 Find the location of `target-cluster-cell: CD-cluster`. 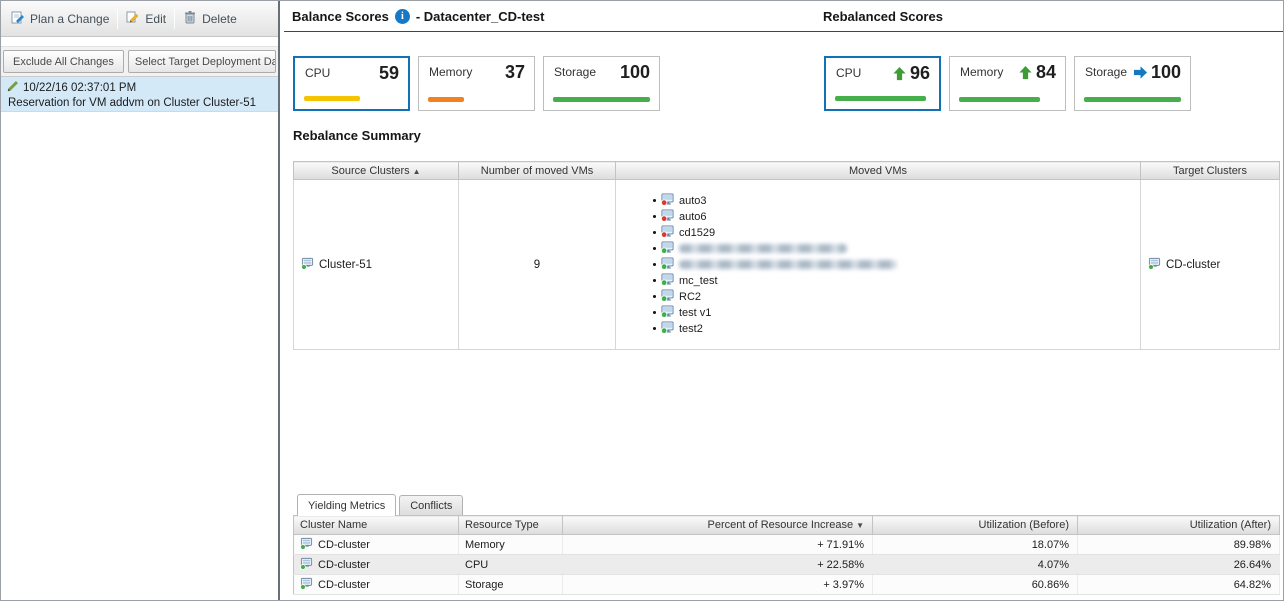

target-cluster-cell: CD-cluster is located at coordinates (1210, 264).